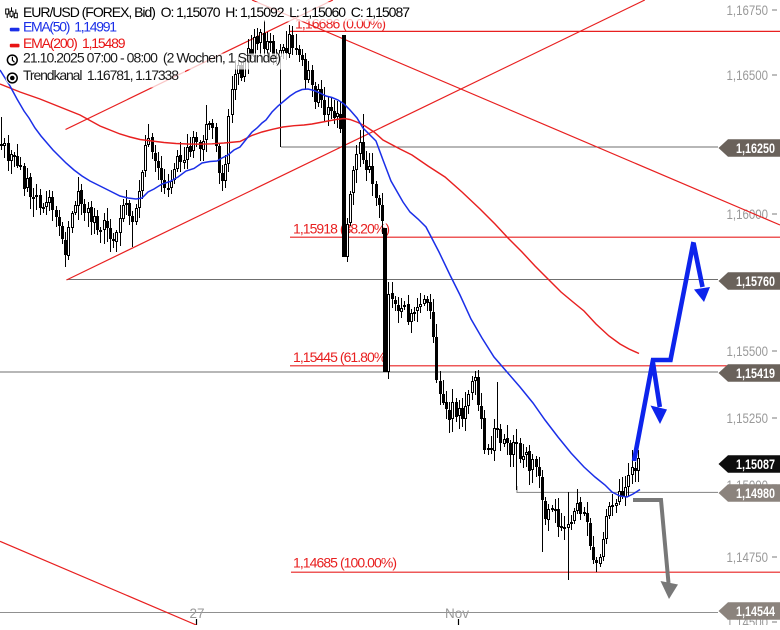 The image size is (780, 630). What do you see at coordinates (341, 229) in the screenshot?
I see `svg-text: 1,15918 (38.20%)` at bounding box center [341, 229].